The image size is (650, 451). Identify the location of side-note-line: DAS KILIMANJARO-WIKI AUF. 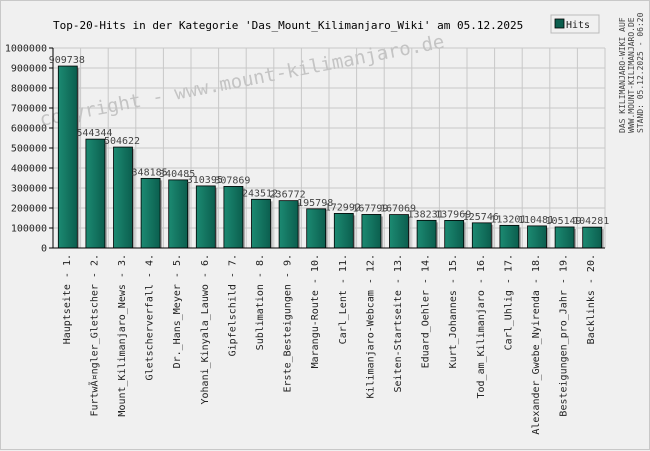
(622, 75).